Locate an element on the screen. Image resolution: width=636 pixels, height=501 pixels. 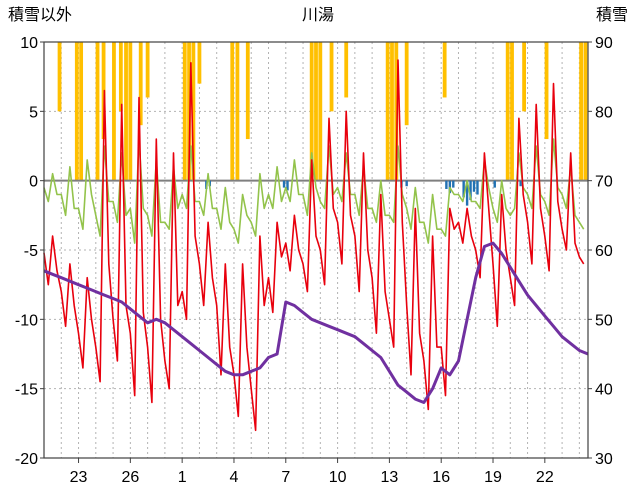
left-axis-tick-label: 5 is located at coordinates (33, 112).